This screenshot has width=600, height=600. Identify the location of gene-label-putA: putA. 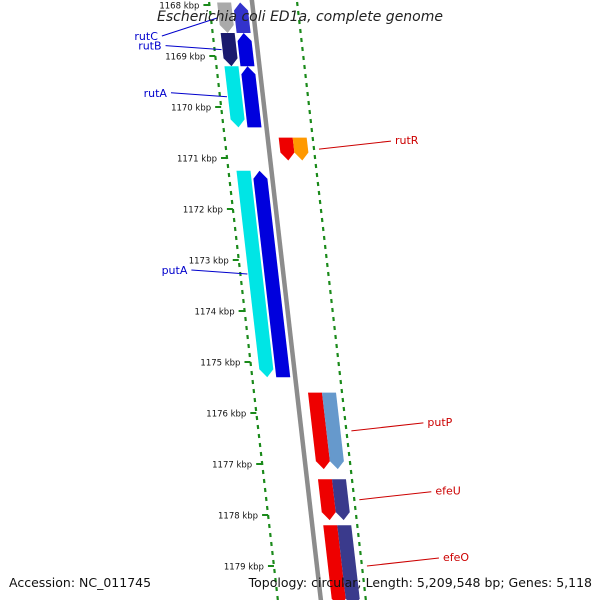
(175, 270).